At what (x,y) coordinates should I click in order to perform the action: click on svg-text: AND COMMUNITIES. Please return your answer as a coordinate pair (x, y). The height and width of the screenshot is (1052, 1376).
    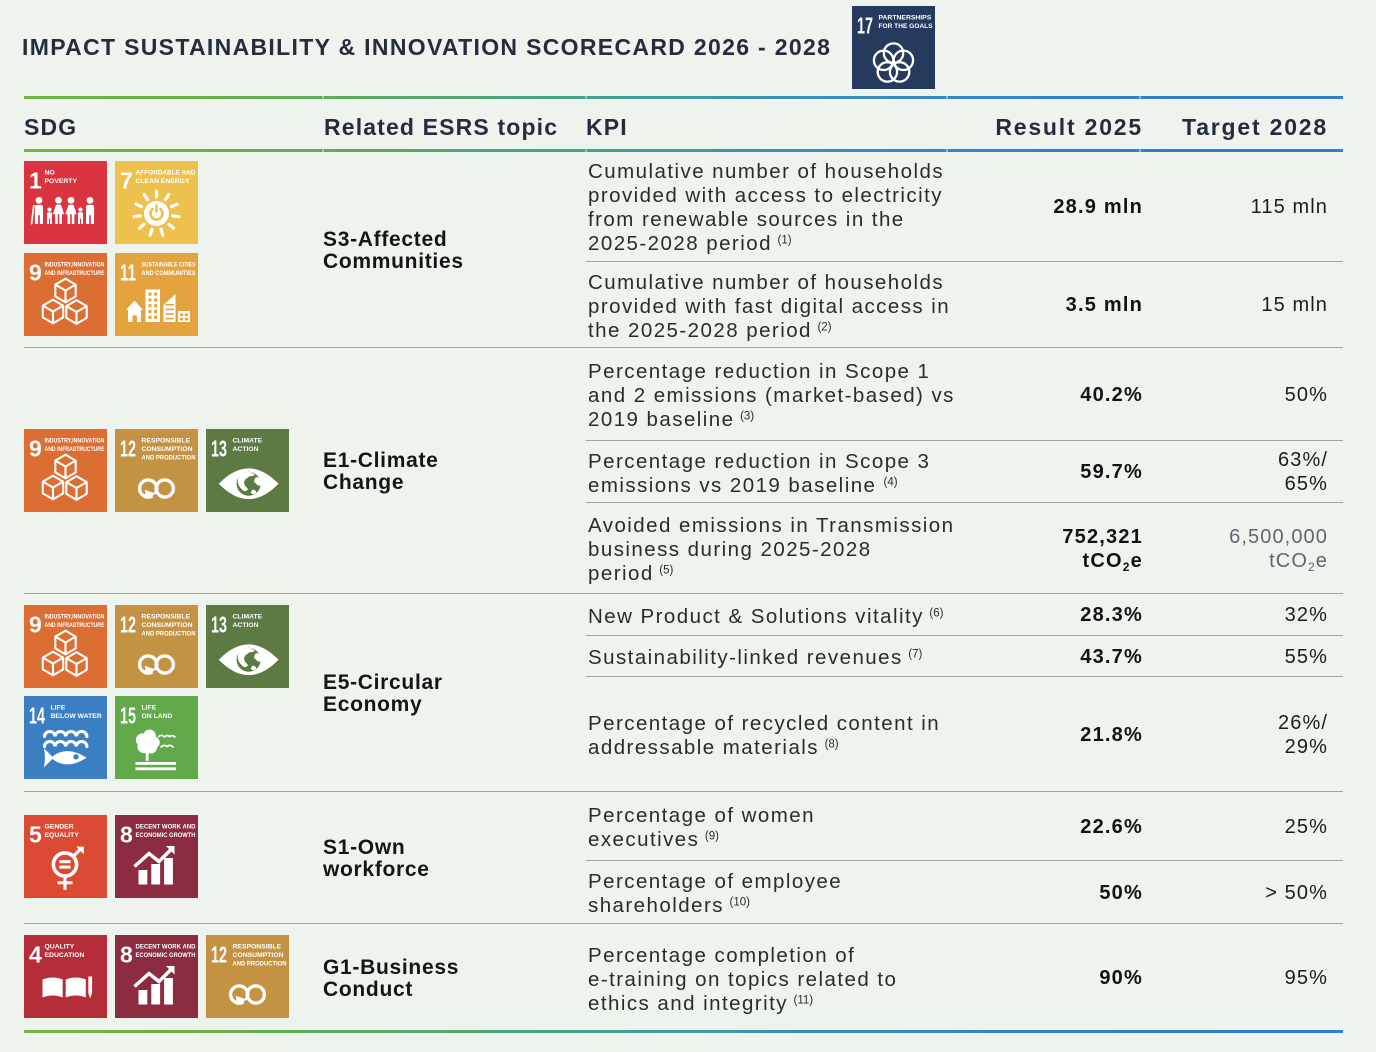
    Looking at the image, I should click on (169, 273).